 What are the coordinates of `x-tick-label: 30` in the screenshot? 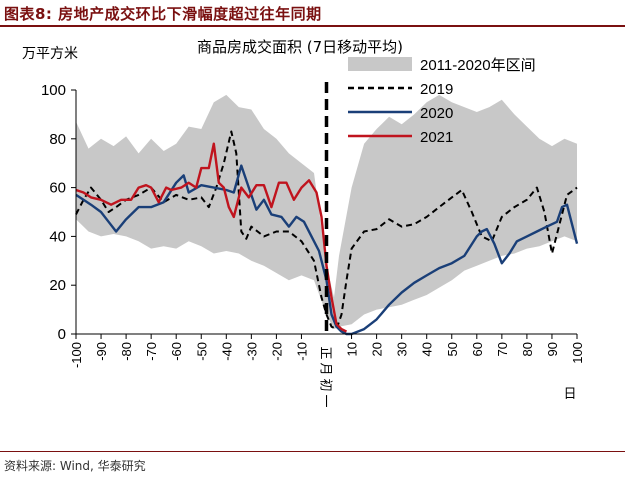 It's located at (402, 349).